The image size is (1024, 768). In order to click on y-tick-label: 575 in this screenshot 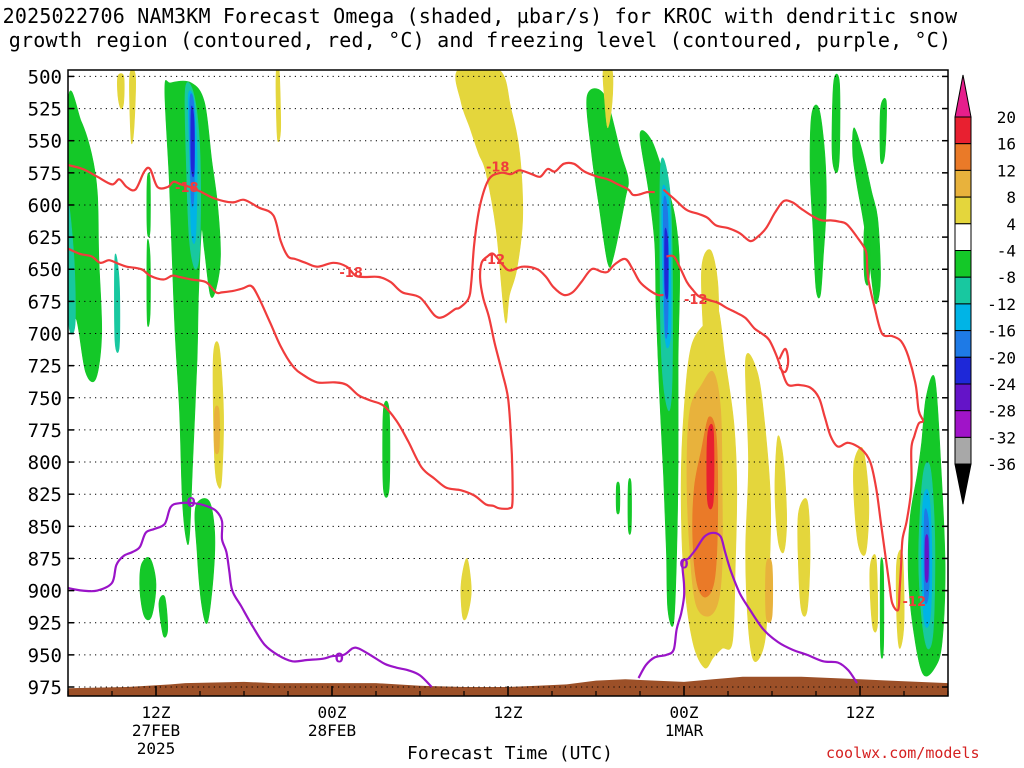, I will do `click(45, 174)`.